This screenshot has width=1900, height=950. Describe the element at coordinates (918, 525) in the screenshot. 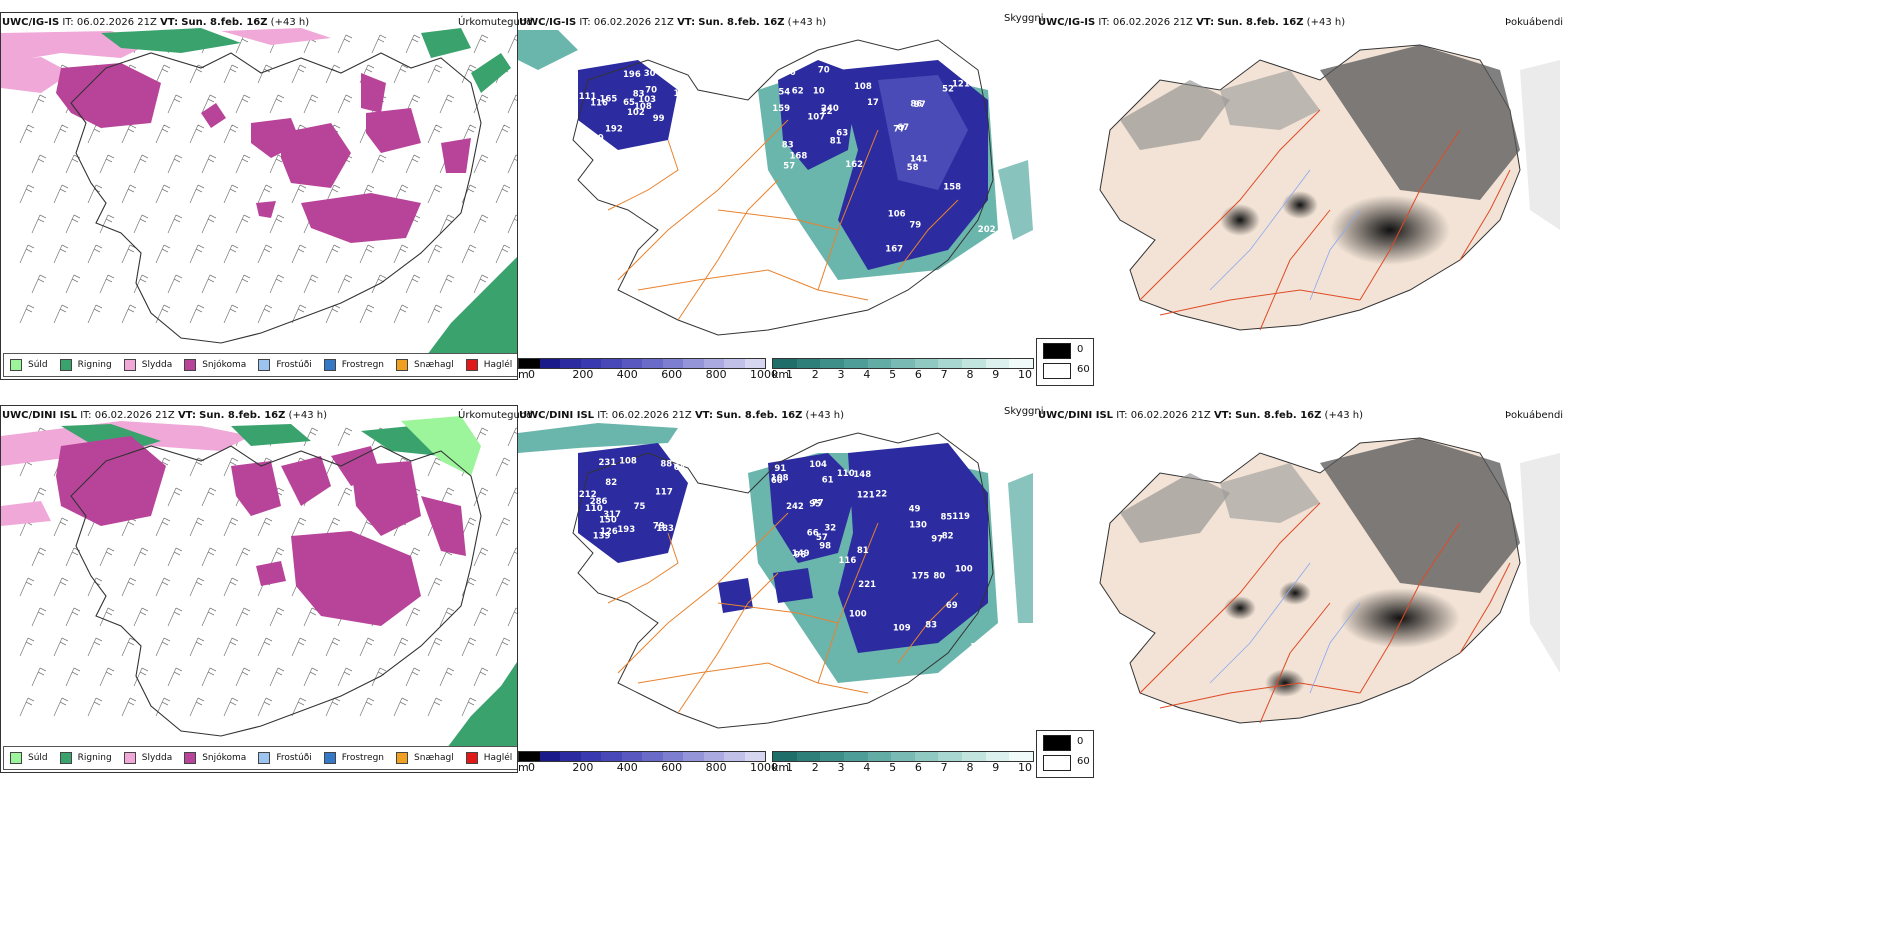

I see `visibility-value-label: 130` at that location.